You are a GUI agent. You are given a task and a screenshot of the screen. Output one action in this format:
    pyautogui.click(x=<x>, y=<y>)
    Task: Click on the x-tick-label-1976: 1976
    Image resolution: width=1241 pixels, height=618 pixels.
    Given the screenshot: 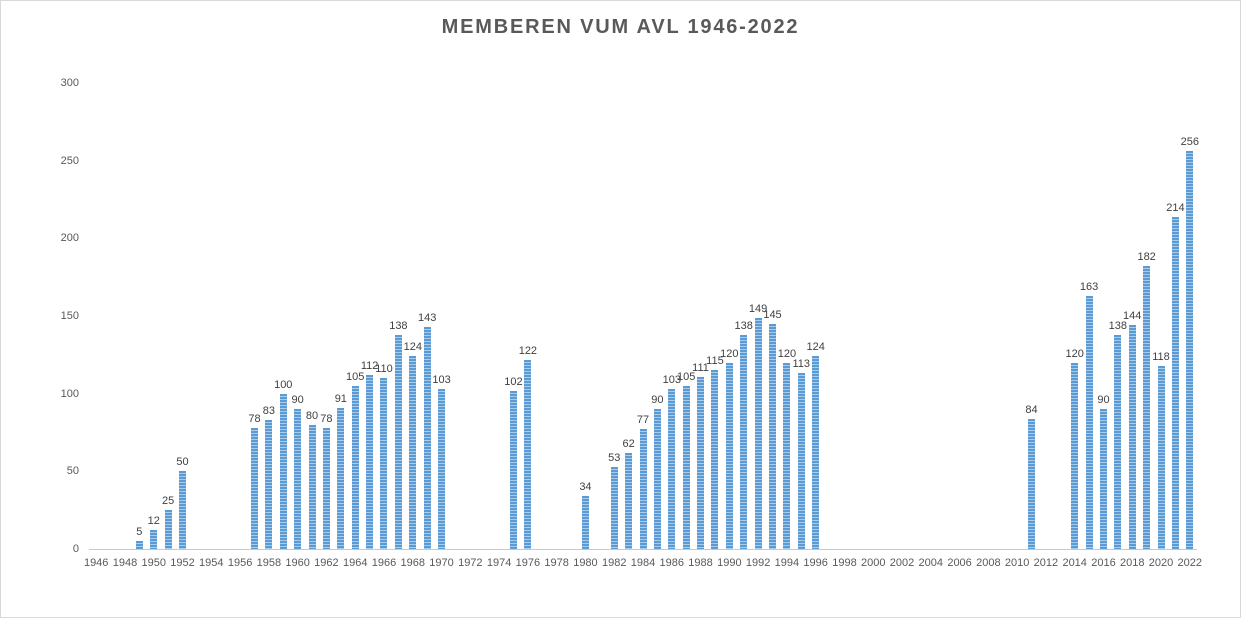 What is the action you would take?
    pyautogui.click(x=528, y=563)
    